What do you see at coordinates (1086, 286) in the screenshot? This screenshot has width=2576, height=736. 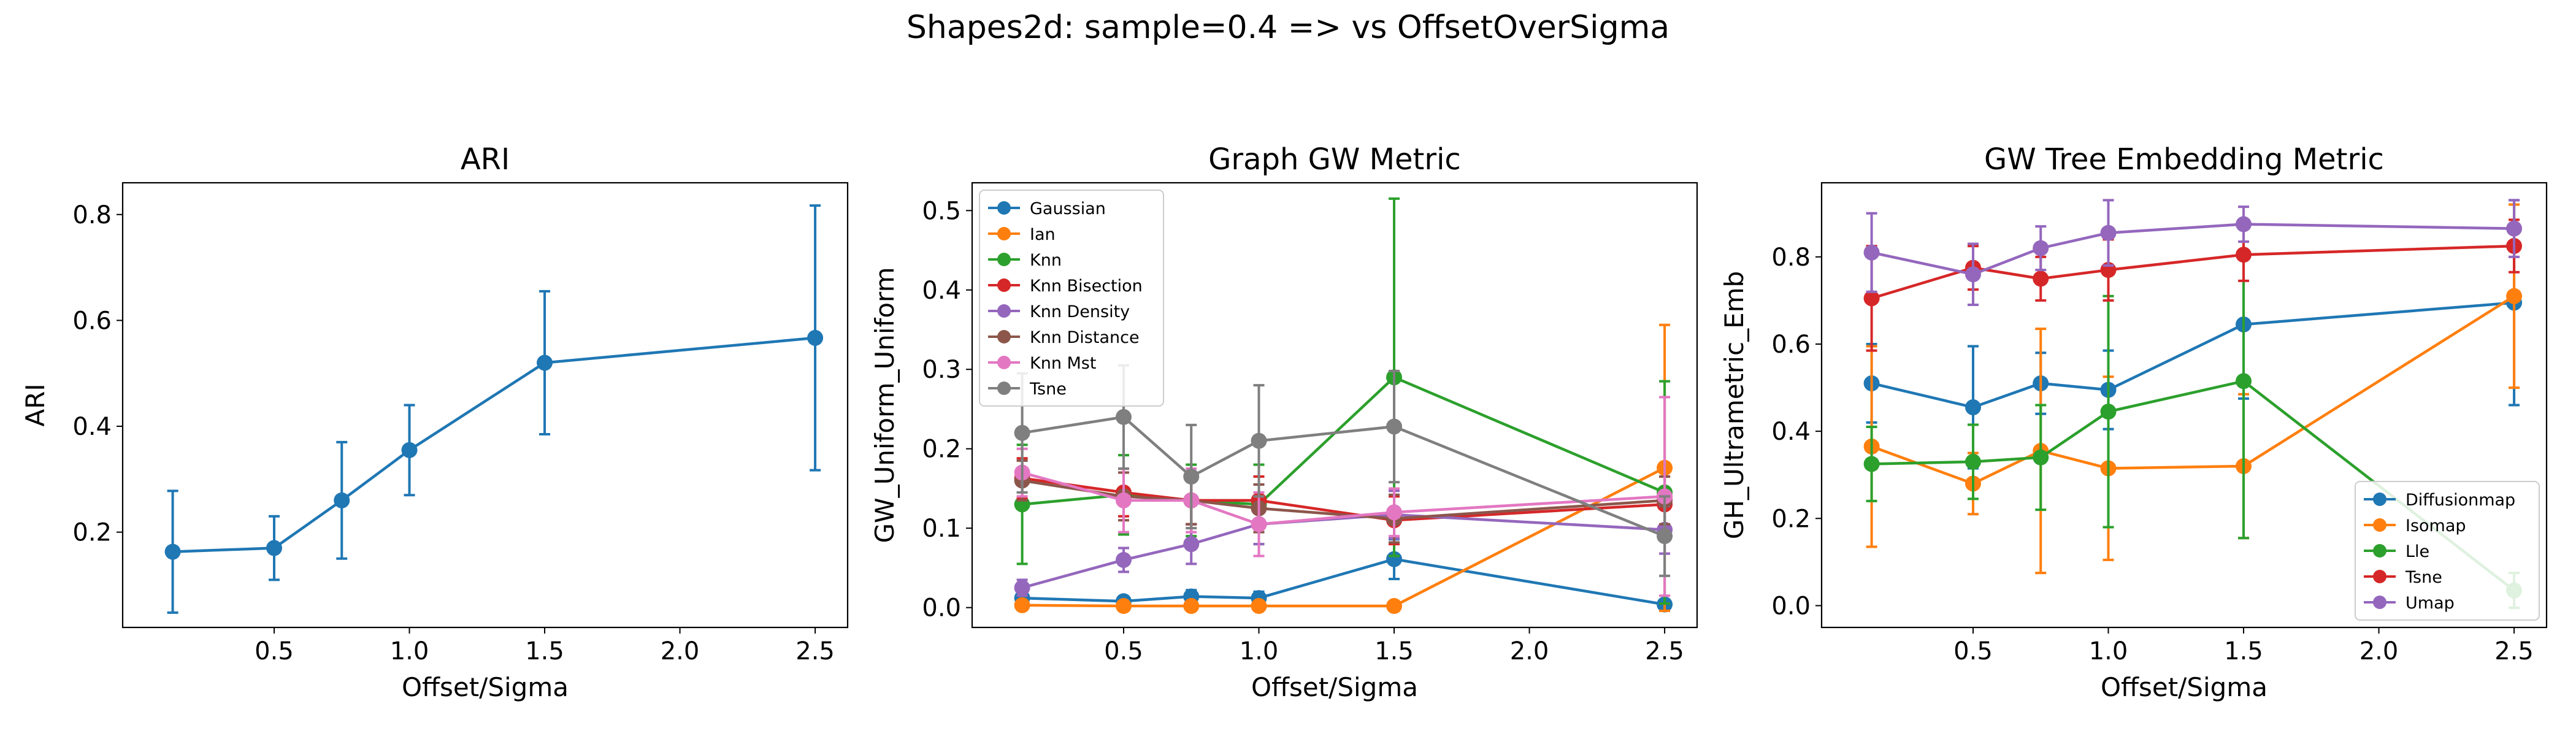 I see `legend-label: Knn Bisection` at bounding box center [1086, 286].